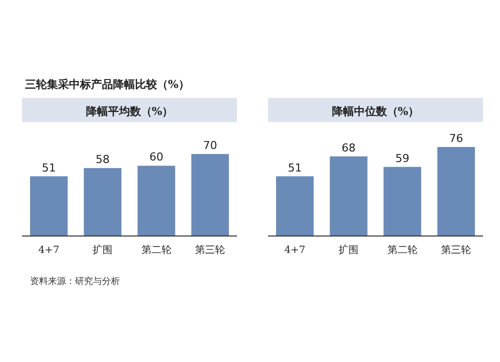  What do you see at coordinates (130, 111) in the screenshot?
I see `chart-title: 降幅平均数（%）` at bounding box center [130, 111].